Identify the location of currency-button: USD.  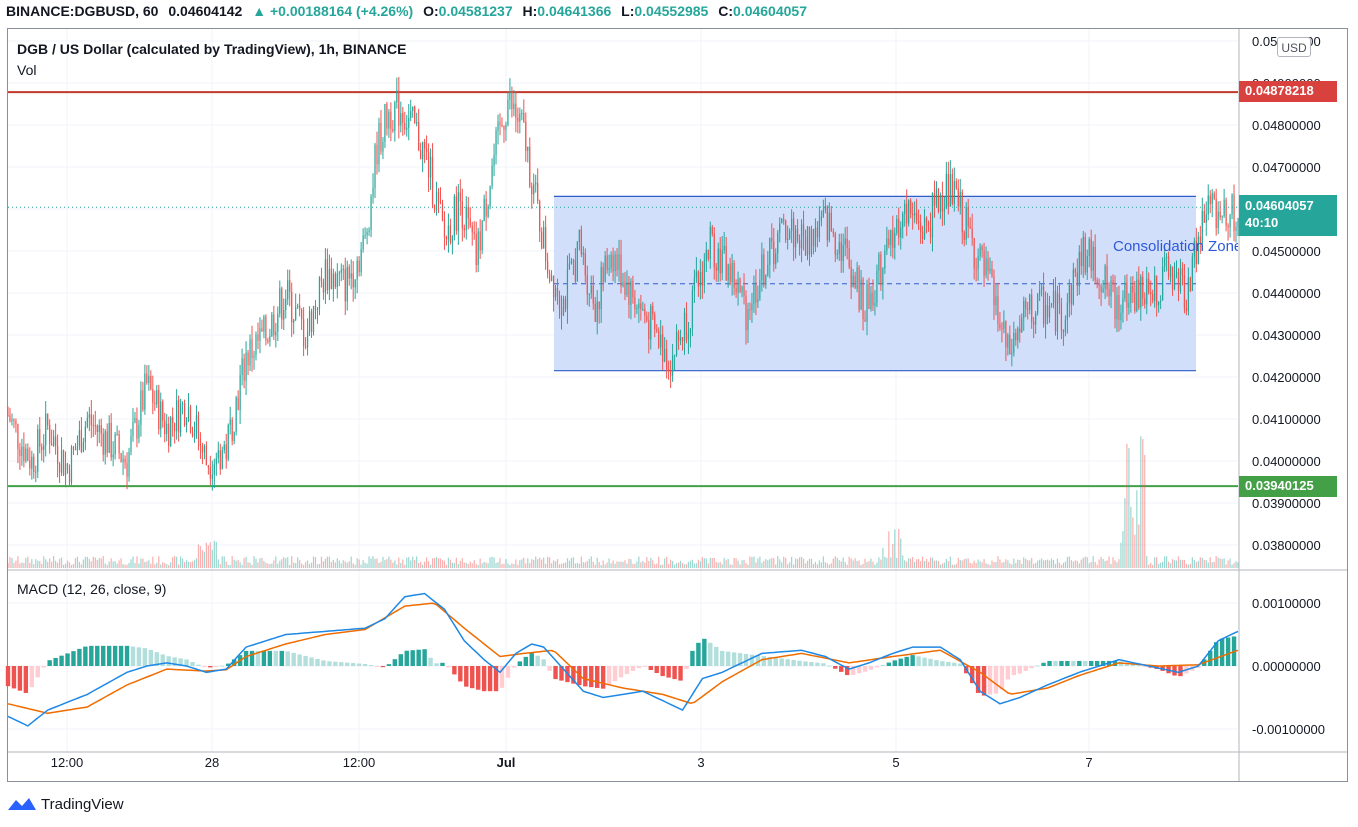
(1294, 47).